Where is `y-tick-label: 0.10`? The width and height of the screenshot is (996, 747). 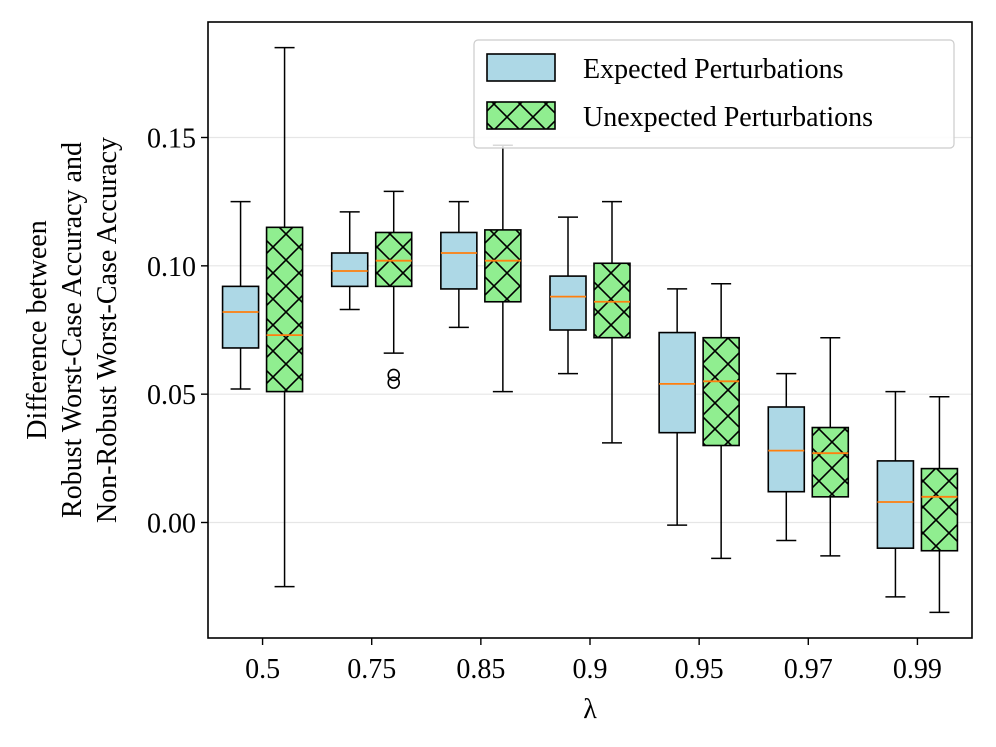 y-tick-label: 0.10 is located at coordinates (171, 267).